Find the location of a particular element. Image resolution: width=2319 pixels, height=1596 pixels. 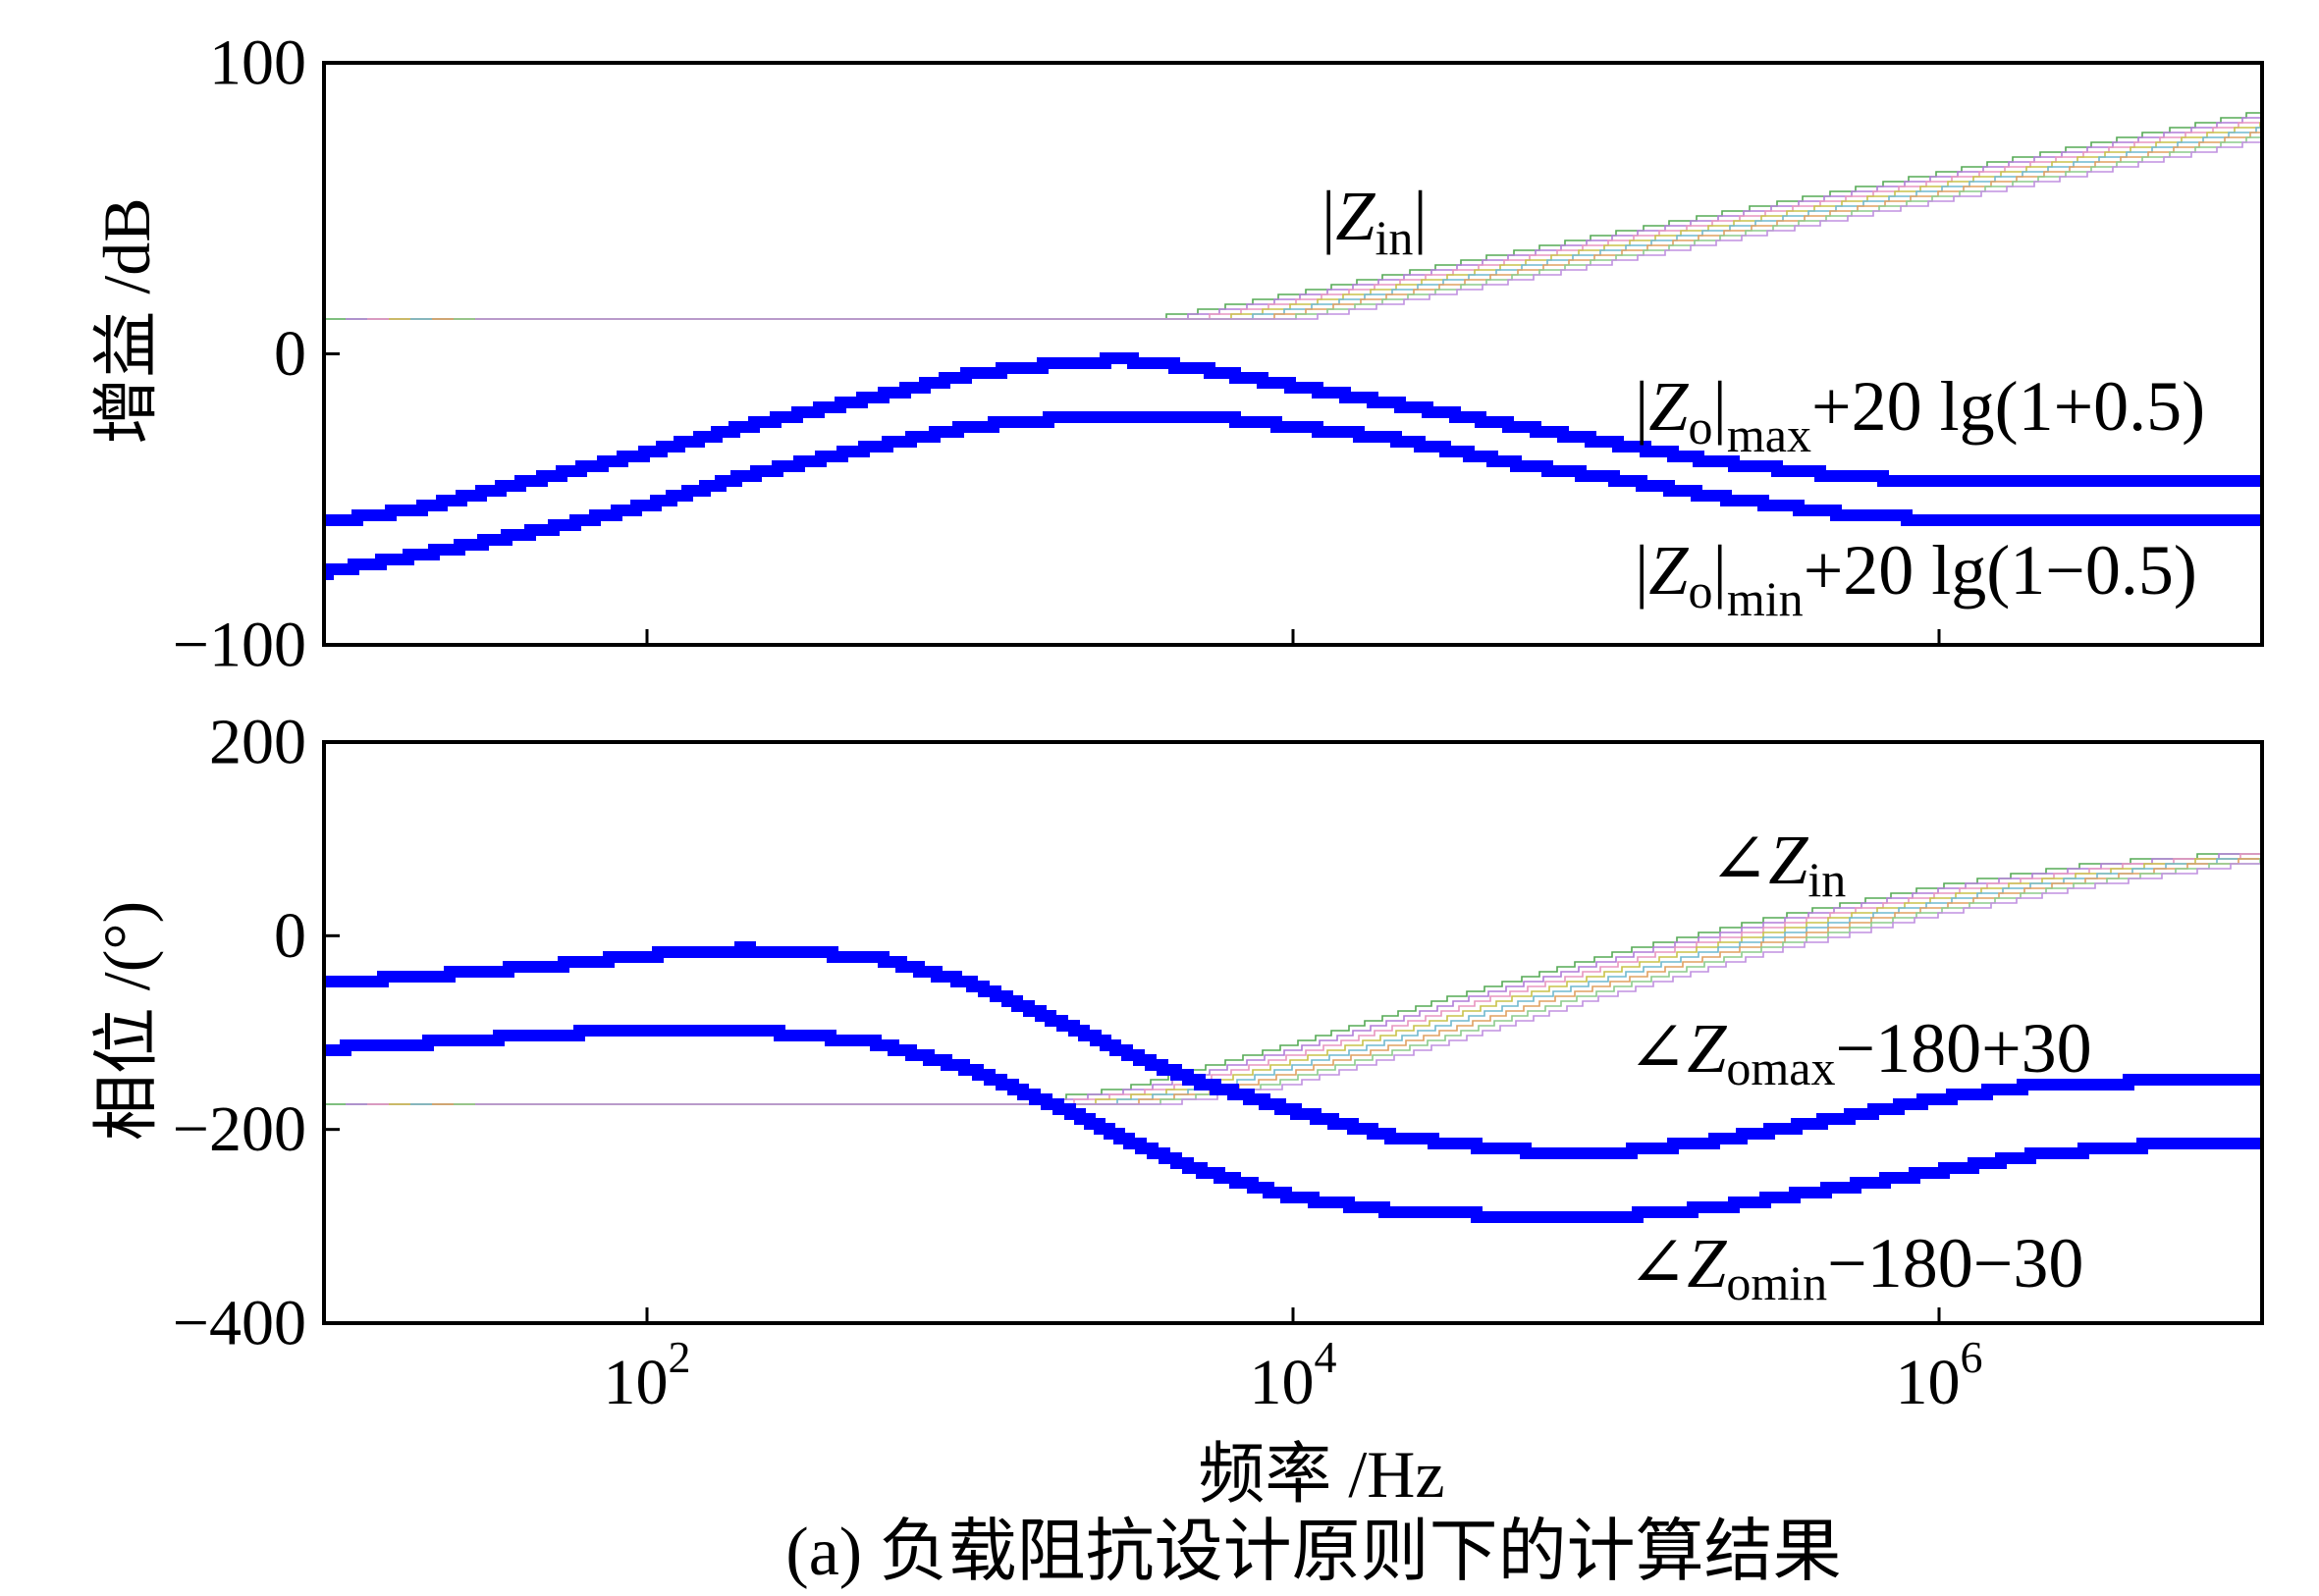

gain-ytick-label-2: −100 is located at coordinates (239, 645).